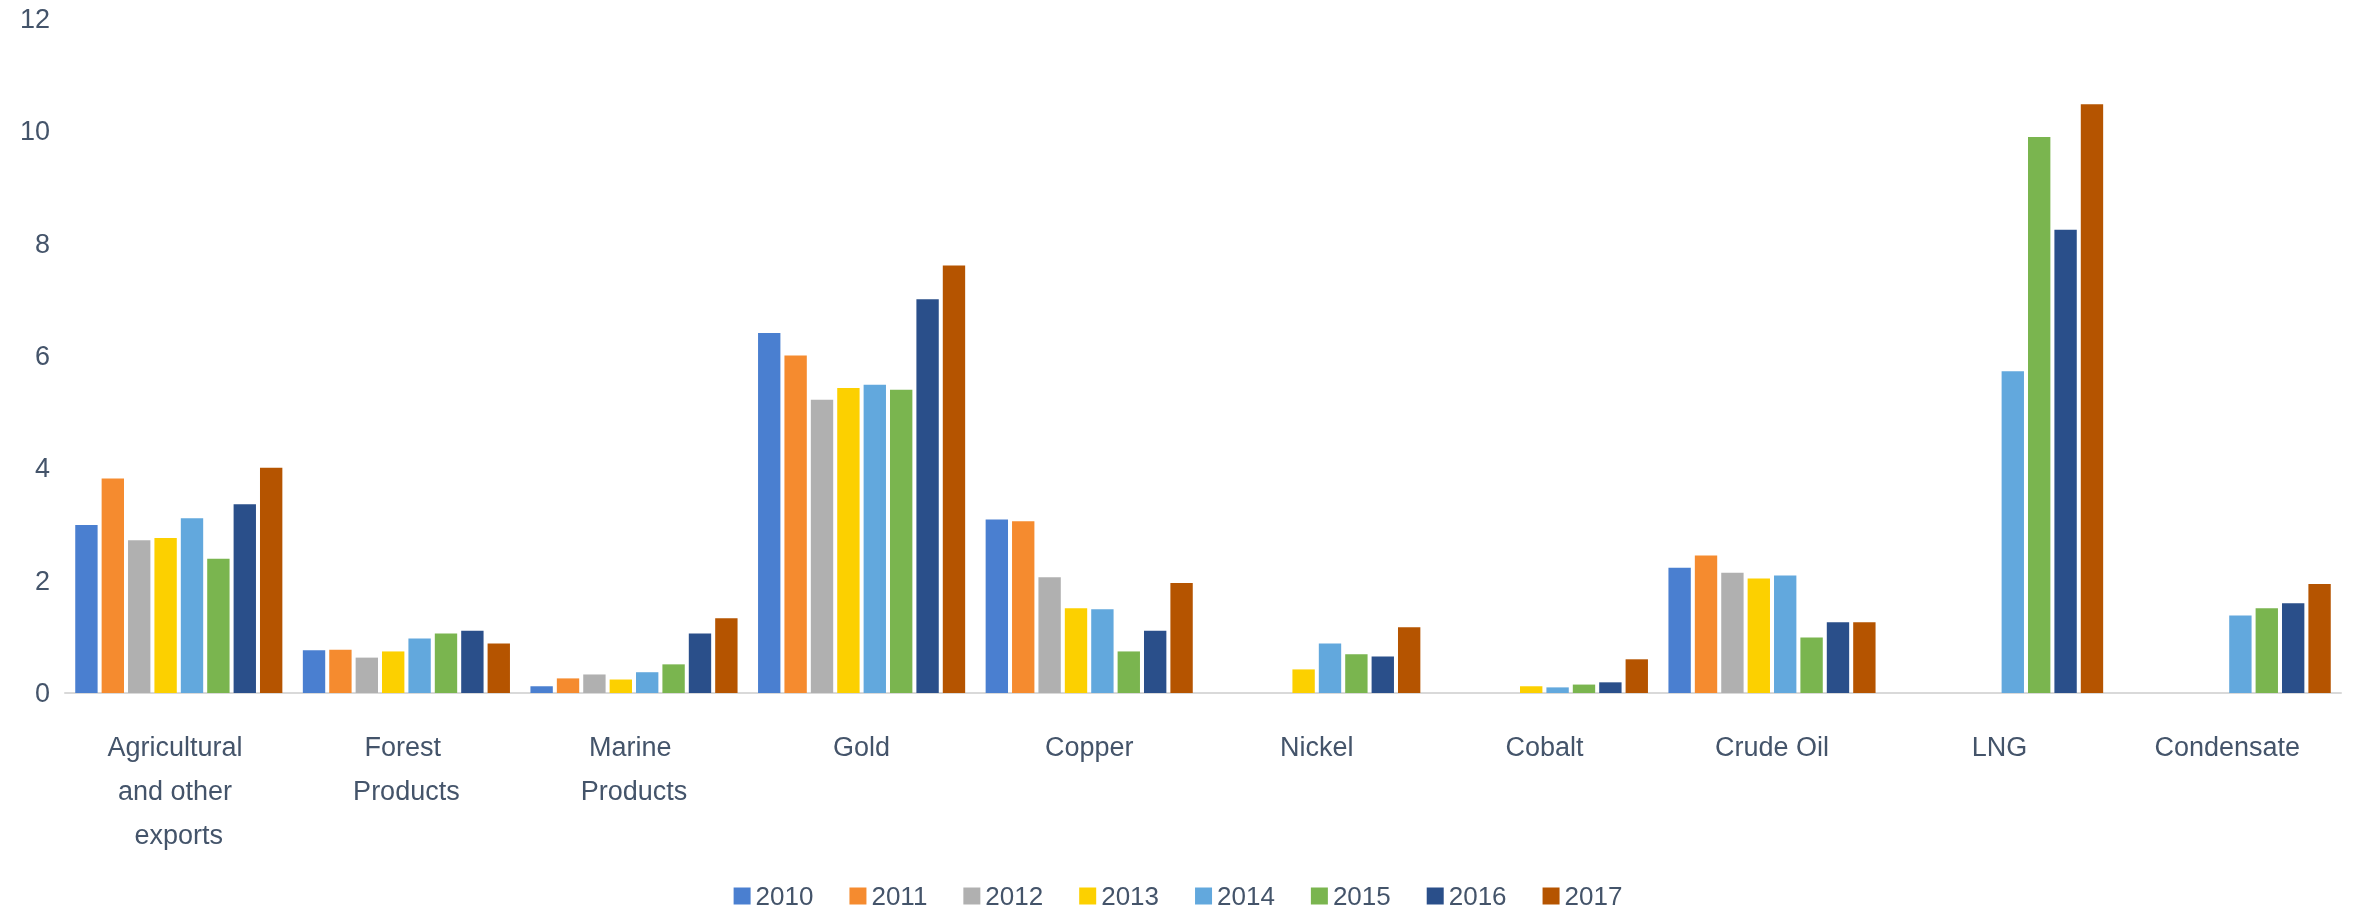 Image resolution: width=2356 pixels, height=922 pixels. I want to click on legend-label: 2016, so click(1477, 896).